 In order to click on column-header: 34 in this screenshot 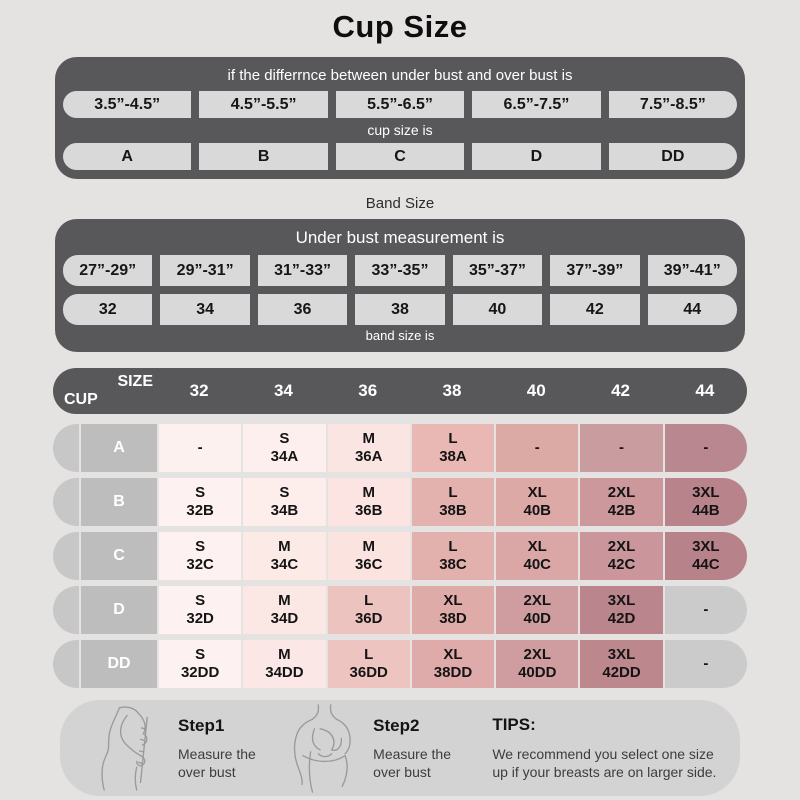, I will do `click(283, 390)`.